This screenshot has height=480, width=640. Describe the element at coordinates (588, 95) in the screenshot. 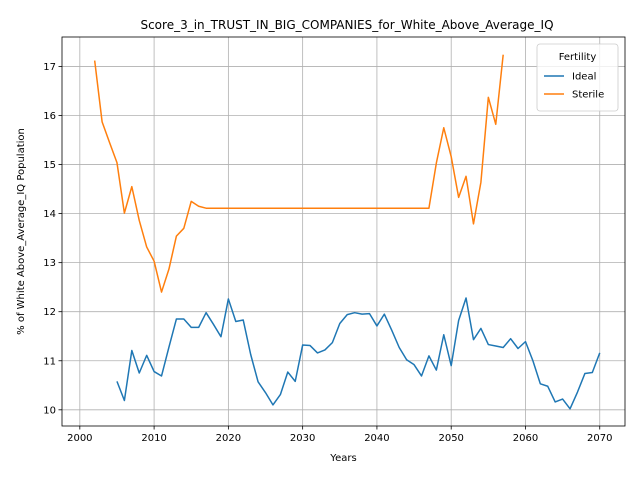

I see `legend-label-sterile: Sterile` at that location.